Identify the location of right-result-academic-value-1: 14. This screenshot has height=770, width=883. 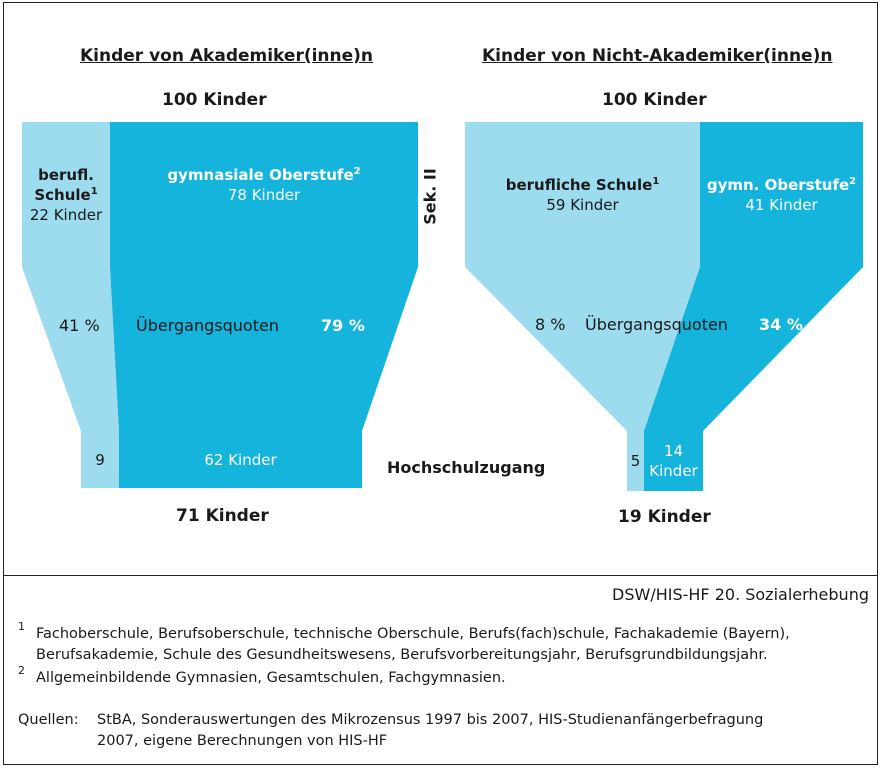
(673, 451).